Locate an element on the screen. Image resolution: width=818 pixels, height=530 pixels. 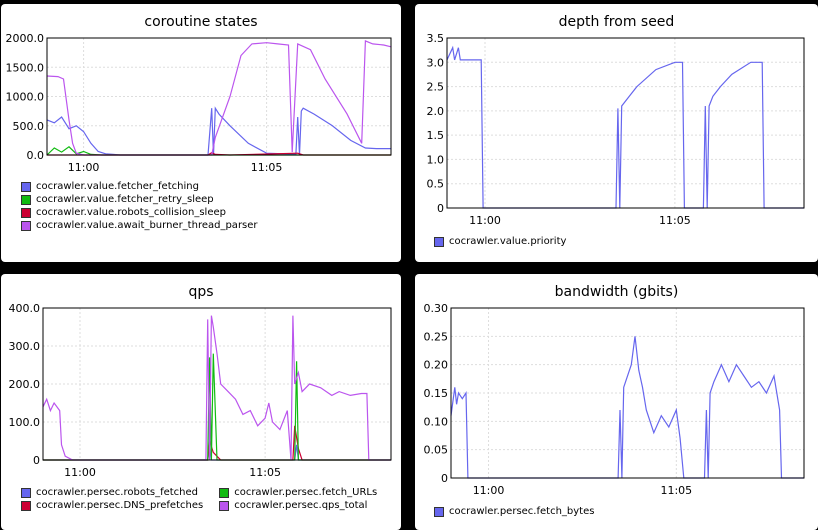
y-tick-label: 0.25 is located at coordinates (436, 336).